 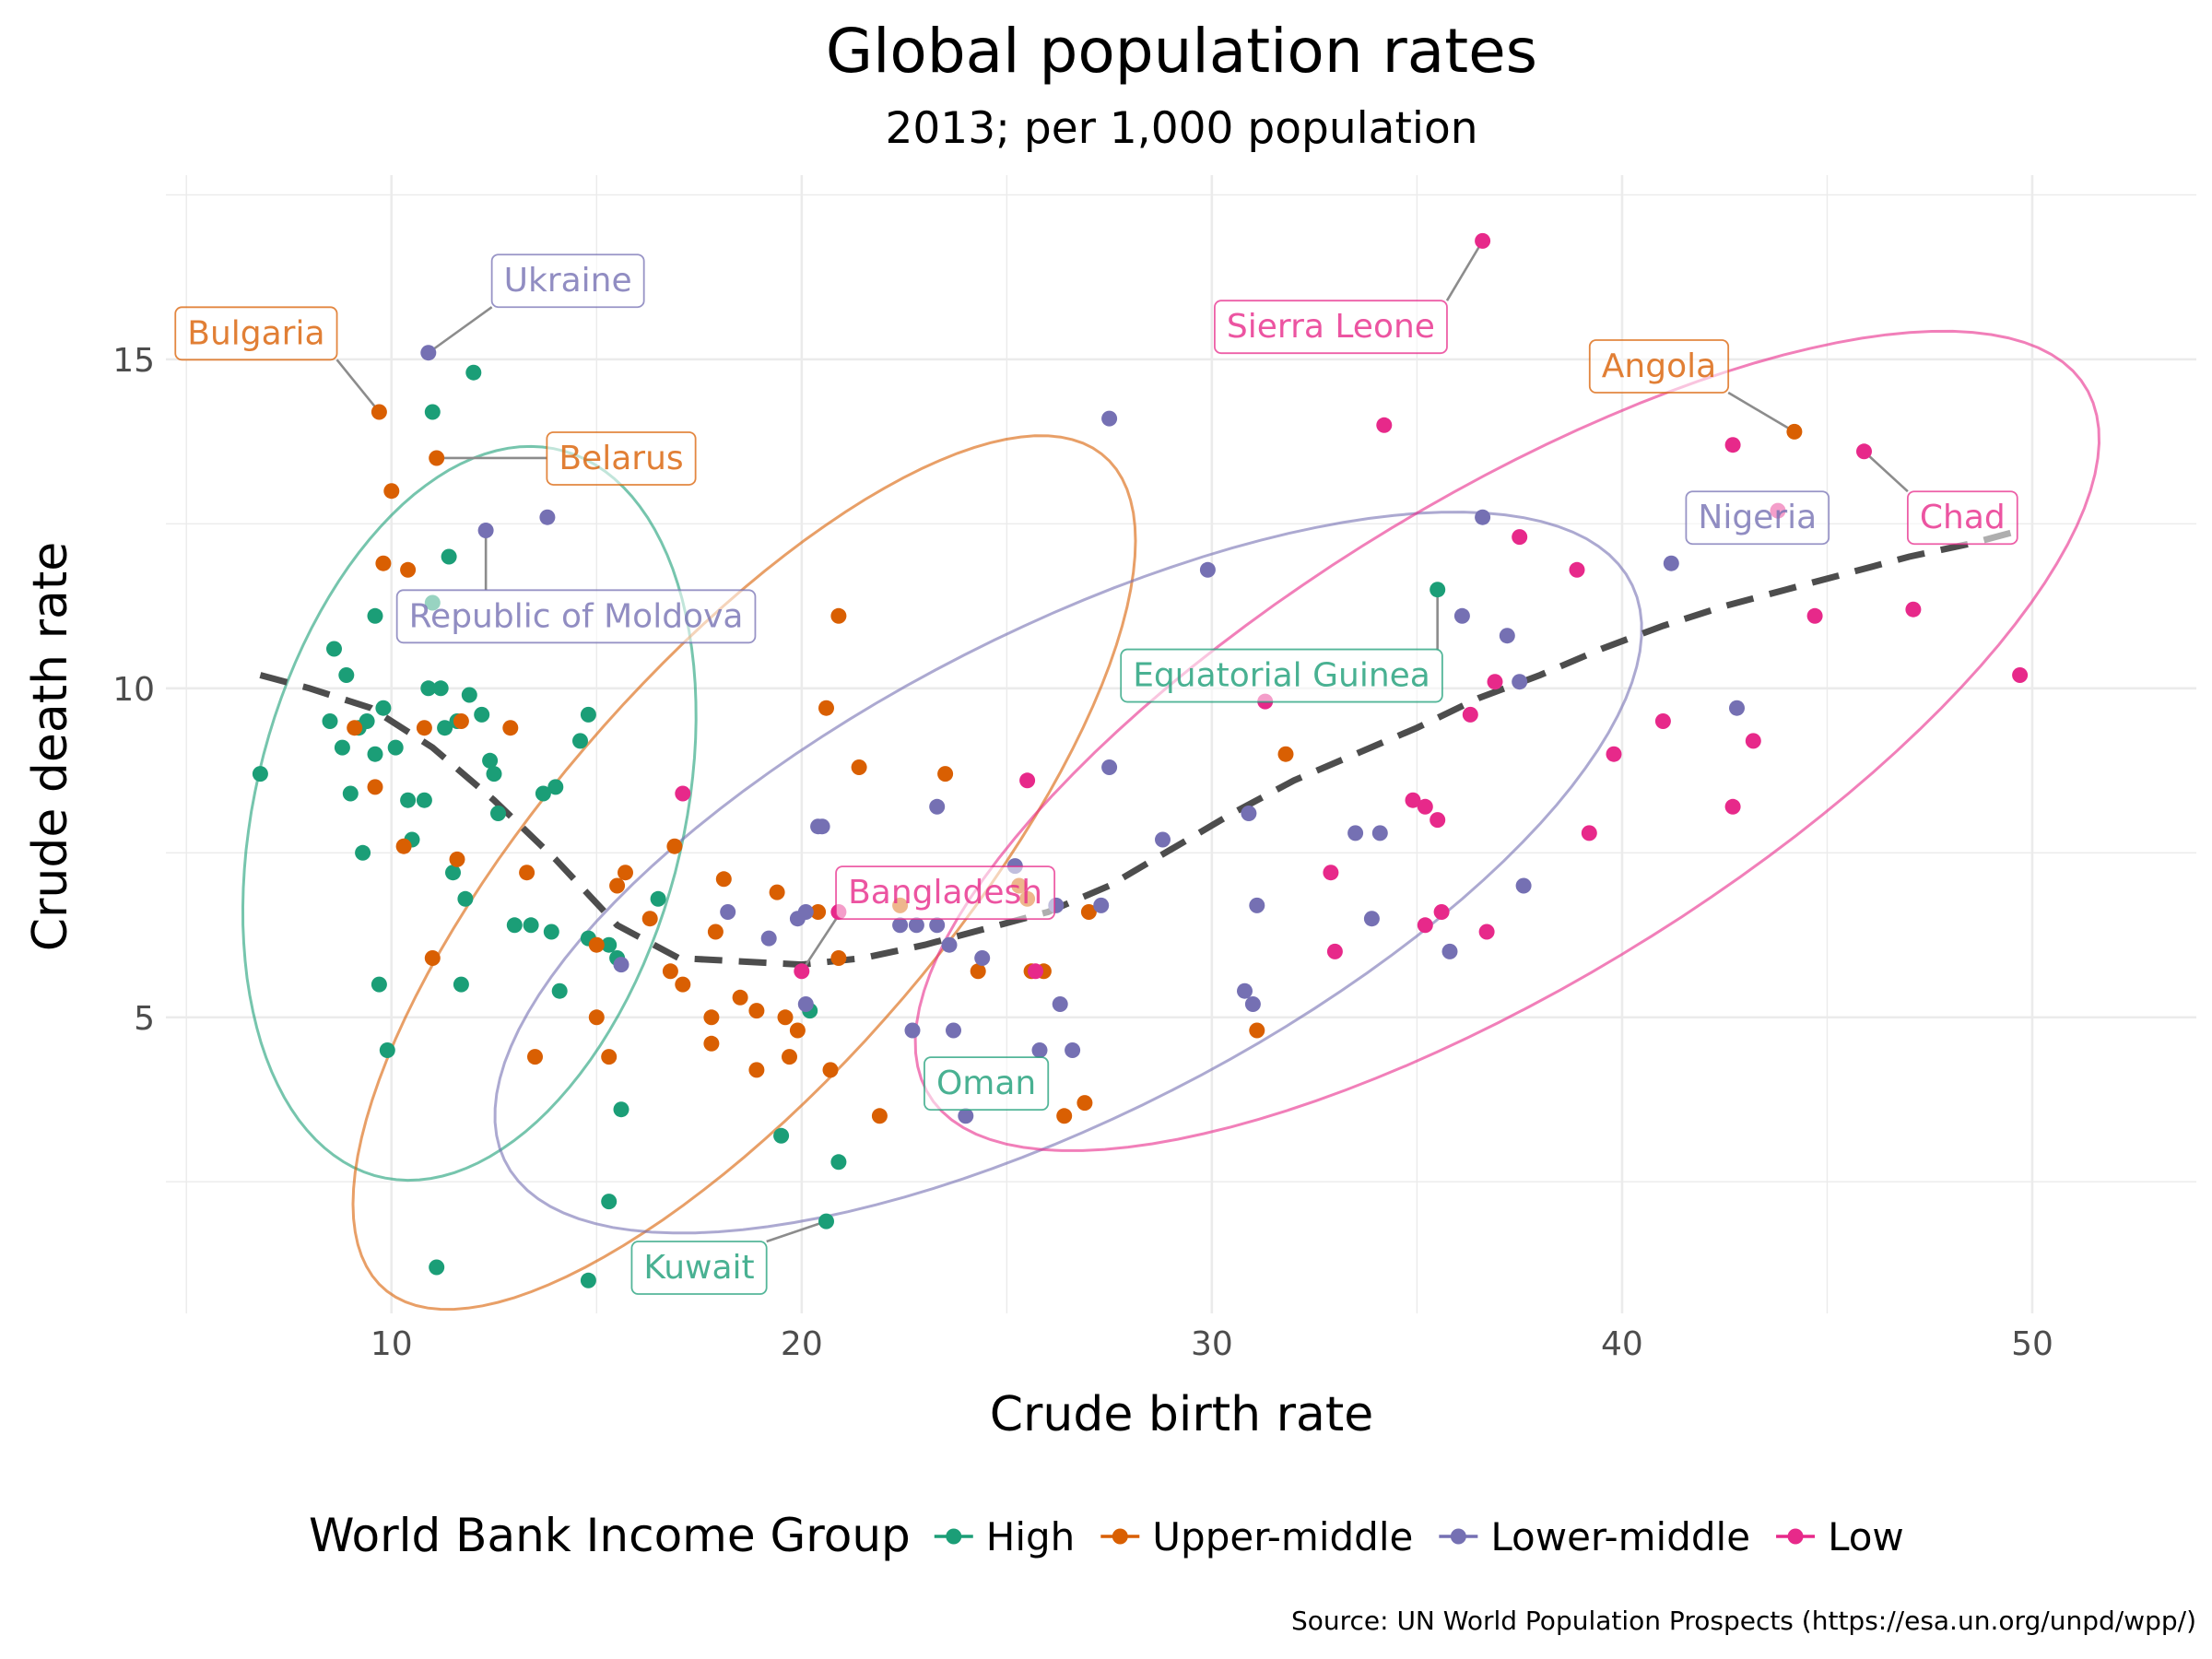 I want to click on leader-angola, so click(x=1761, y=412).